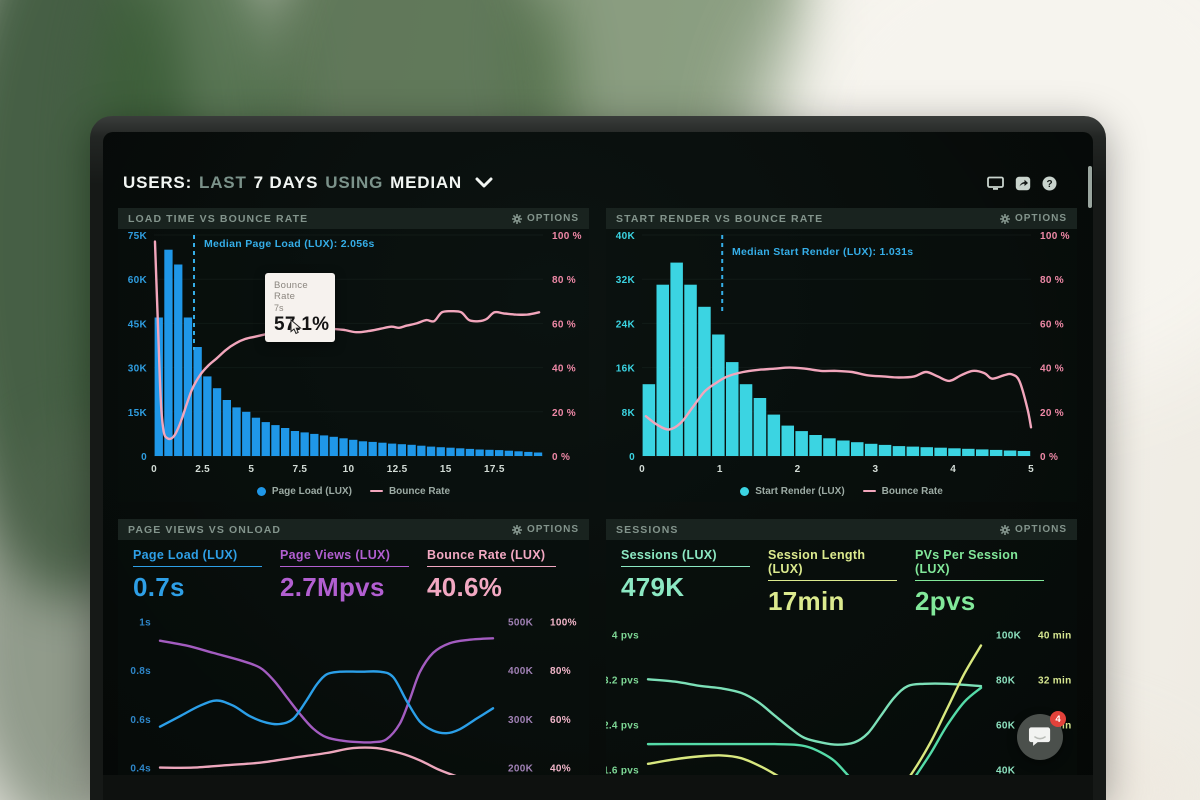  What do you see at coordinates (833, 564) in the screenshot?
I see `metric-label: Session Length (LUX)` at bounding box center [833, 564].